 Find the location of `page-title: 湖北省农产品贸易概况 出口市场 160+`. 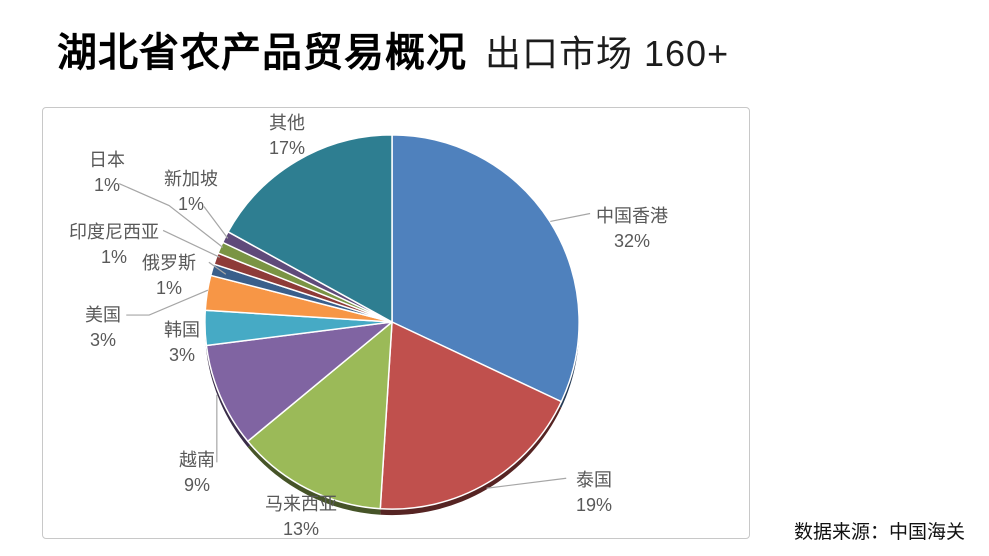

page-title: 湖北省农产品贸易概况 出口市场 160+ is located at coordinates (393, 49).